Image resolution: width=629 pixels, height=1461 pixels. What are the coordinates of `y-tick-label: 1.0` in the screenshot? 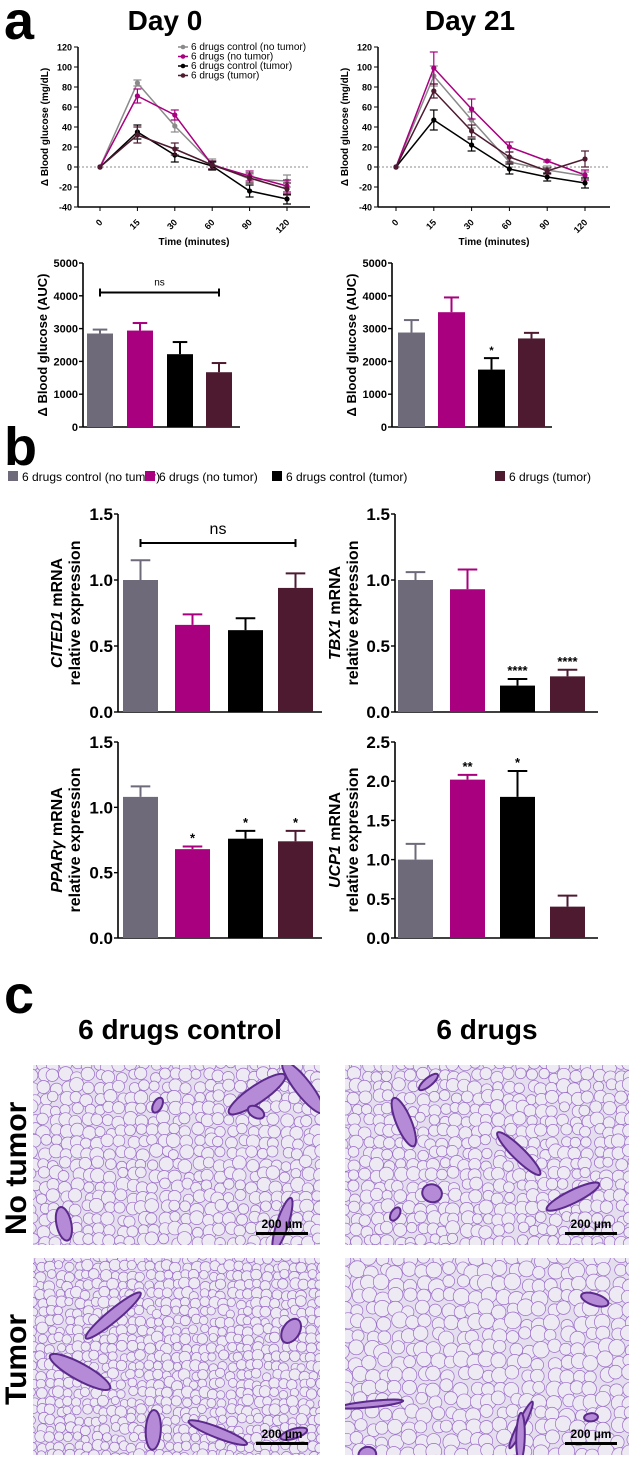 It's located at (378, 860).